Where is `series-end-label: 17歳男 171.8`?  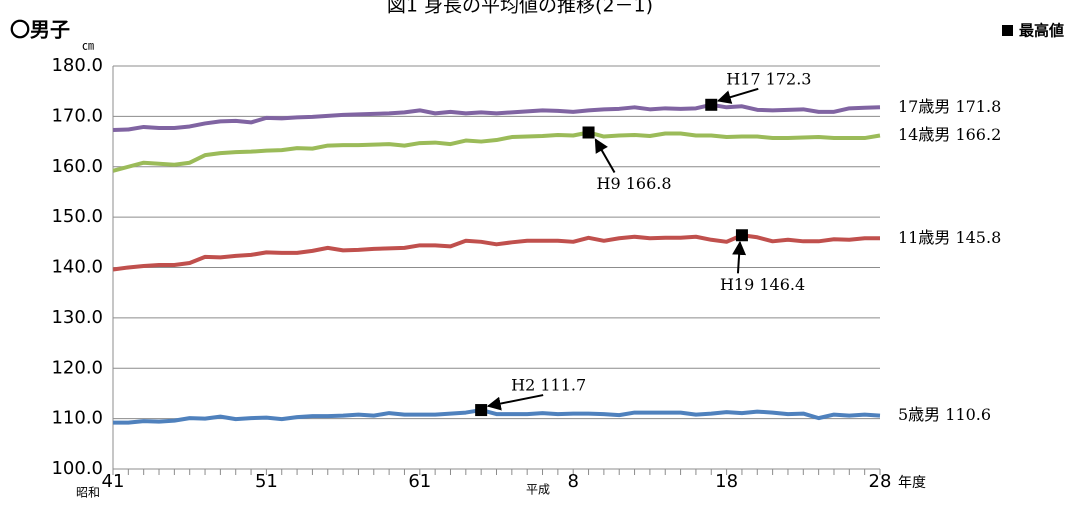 series-end-label: 17歳男 171.8 is located at coordinates (949, 106).